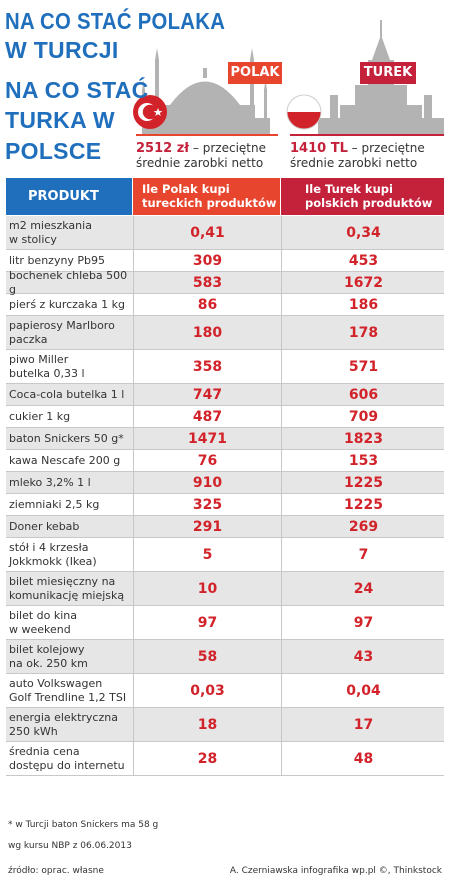 The image size is (450, 886). Describe the element at coordinates (44, 751) in the screenshot. I see `row-label-line-1: średnia cena` at that location.